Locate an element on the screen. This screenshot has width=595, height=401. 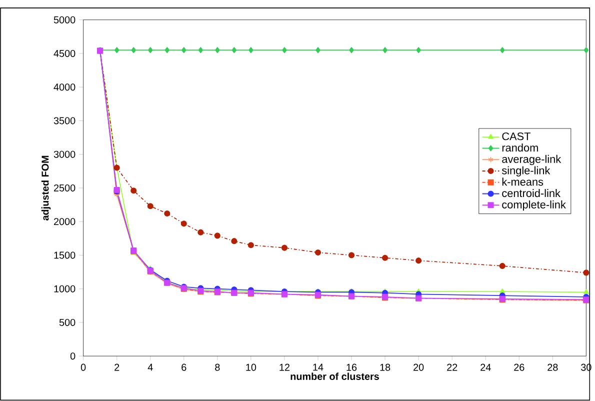
x-tick-label: 16 is located at coordinates (351, 367).